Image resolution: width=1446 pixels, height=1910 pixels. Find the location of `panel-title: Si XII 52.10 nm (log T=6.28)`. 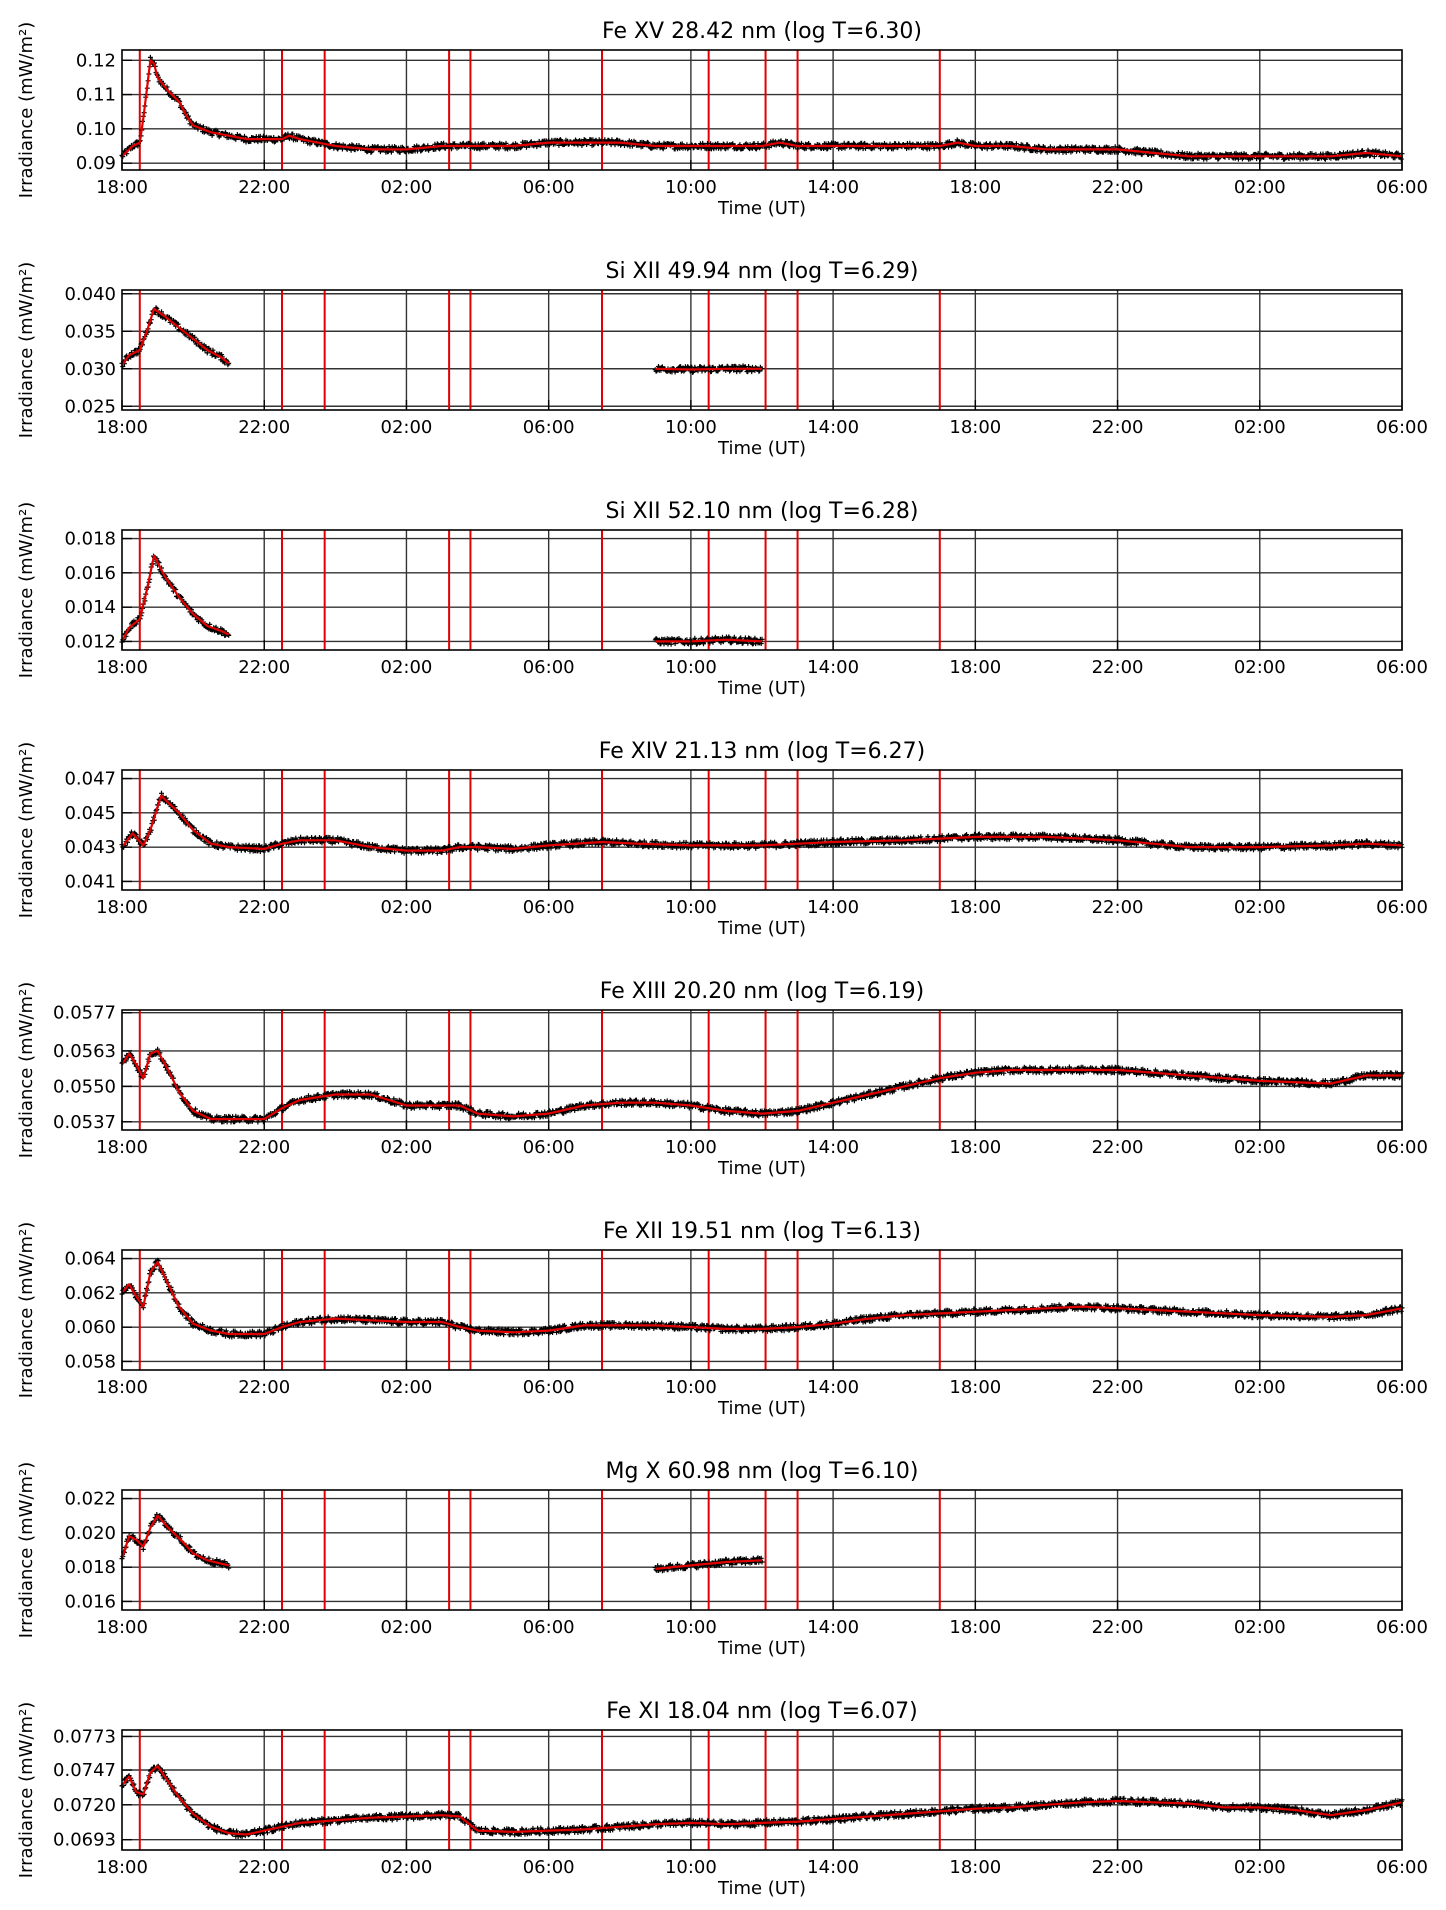

panel-title: Si XII 52.10 nm (log T=6.28) is located at coordinates (761, 511).